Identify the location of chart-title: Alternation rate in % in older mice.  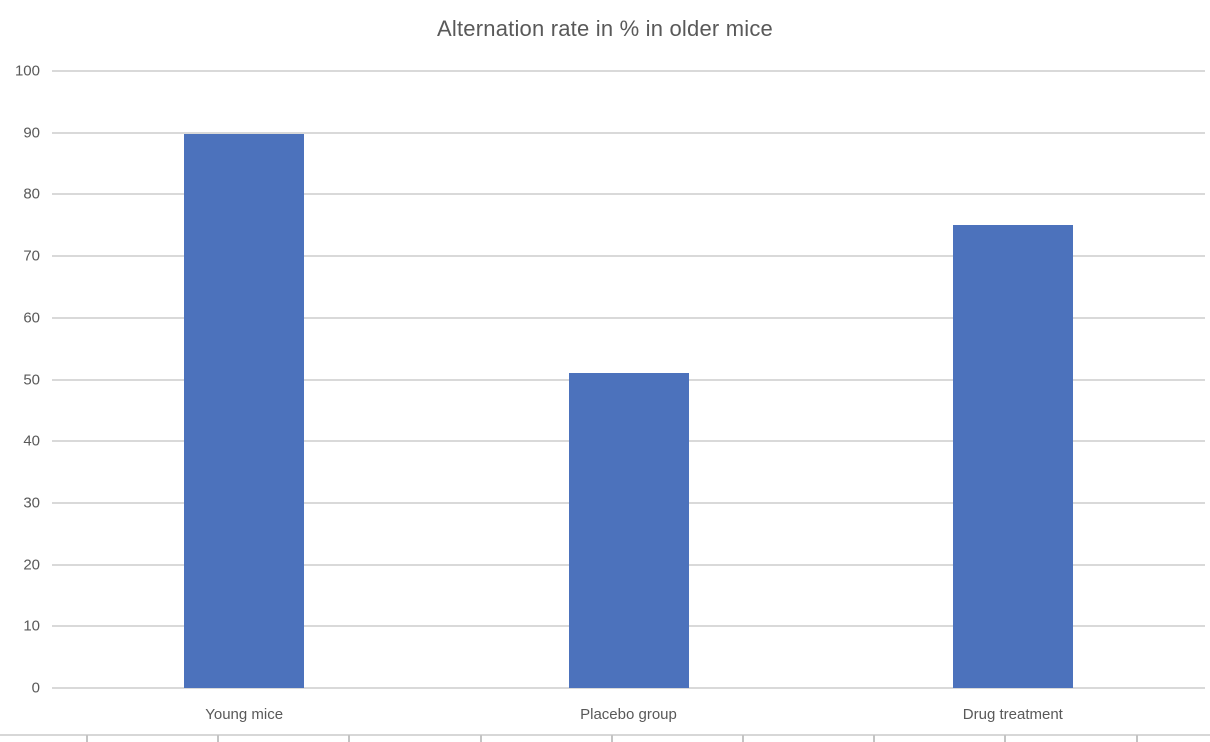
(605, 28).